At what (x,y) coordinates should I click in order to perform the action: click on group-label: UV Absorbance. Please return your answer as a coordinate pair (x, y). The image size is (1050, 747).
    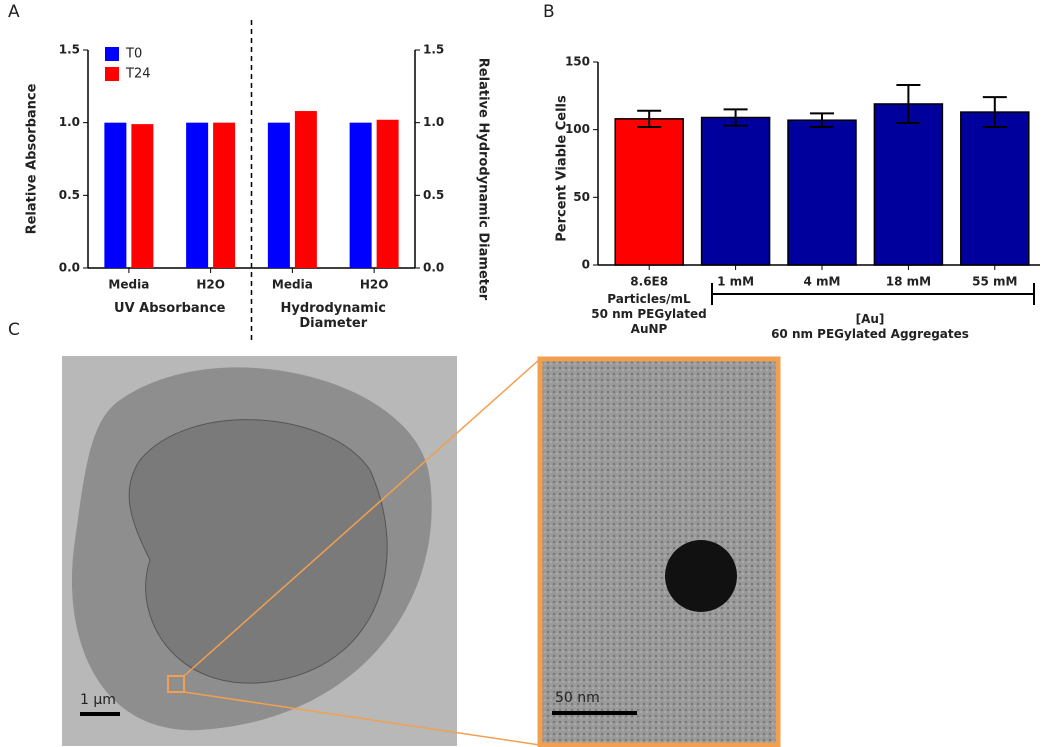
    Looking at the image, I should click on (170, 308).